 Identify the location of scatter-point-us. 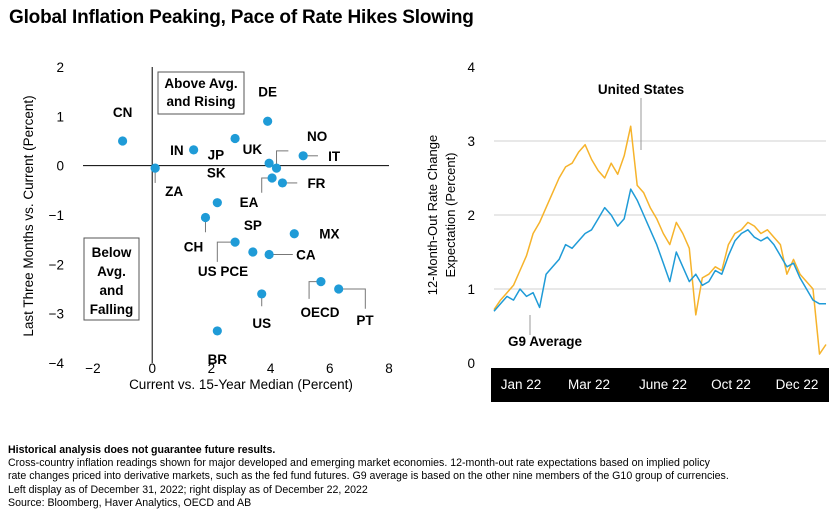
(262, 294).